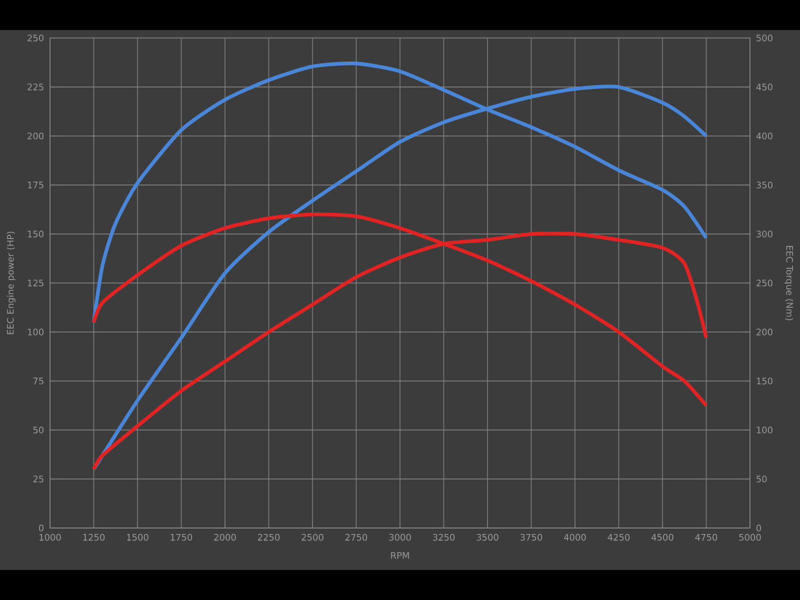  Describe the element at coordinates (619, 537) in the screenshot. I see `x-tick-label: 4250` at that location.